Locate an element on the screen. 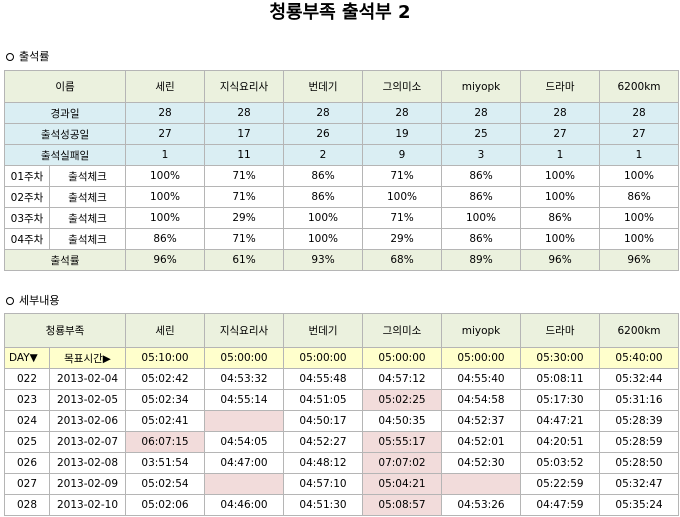 The image size is (680, 517). row-label: 출석률 is located at coordinates (65, 260).